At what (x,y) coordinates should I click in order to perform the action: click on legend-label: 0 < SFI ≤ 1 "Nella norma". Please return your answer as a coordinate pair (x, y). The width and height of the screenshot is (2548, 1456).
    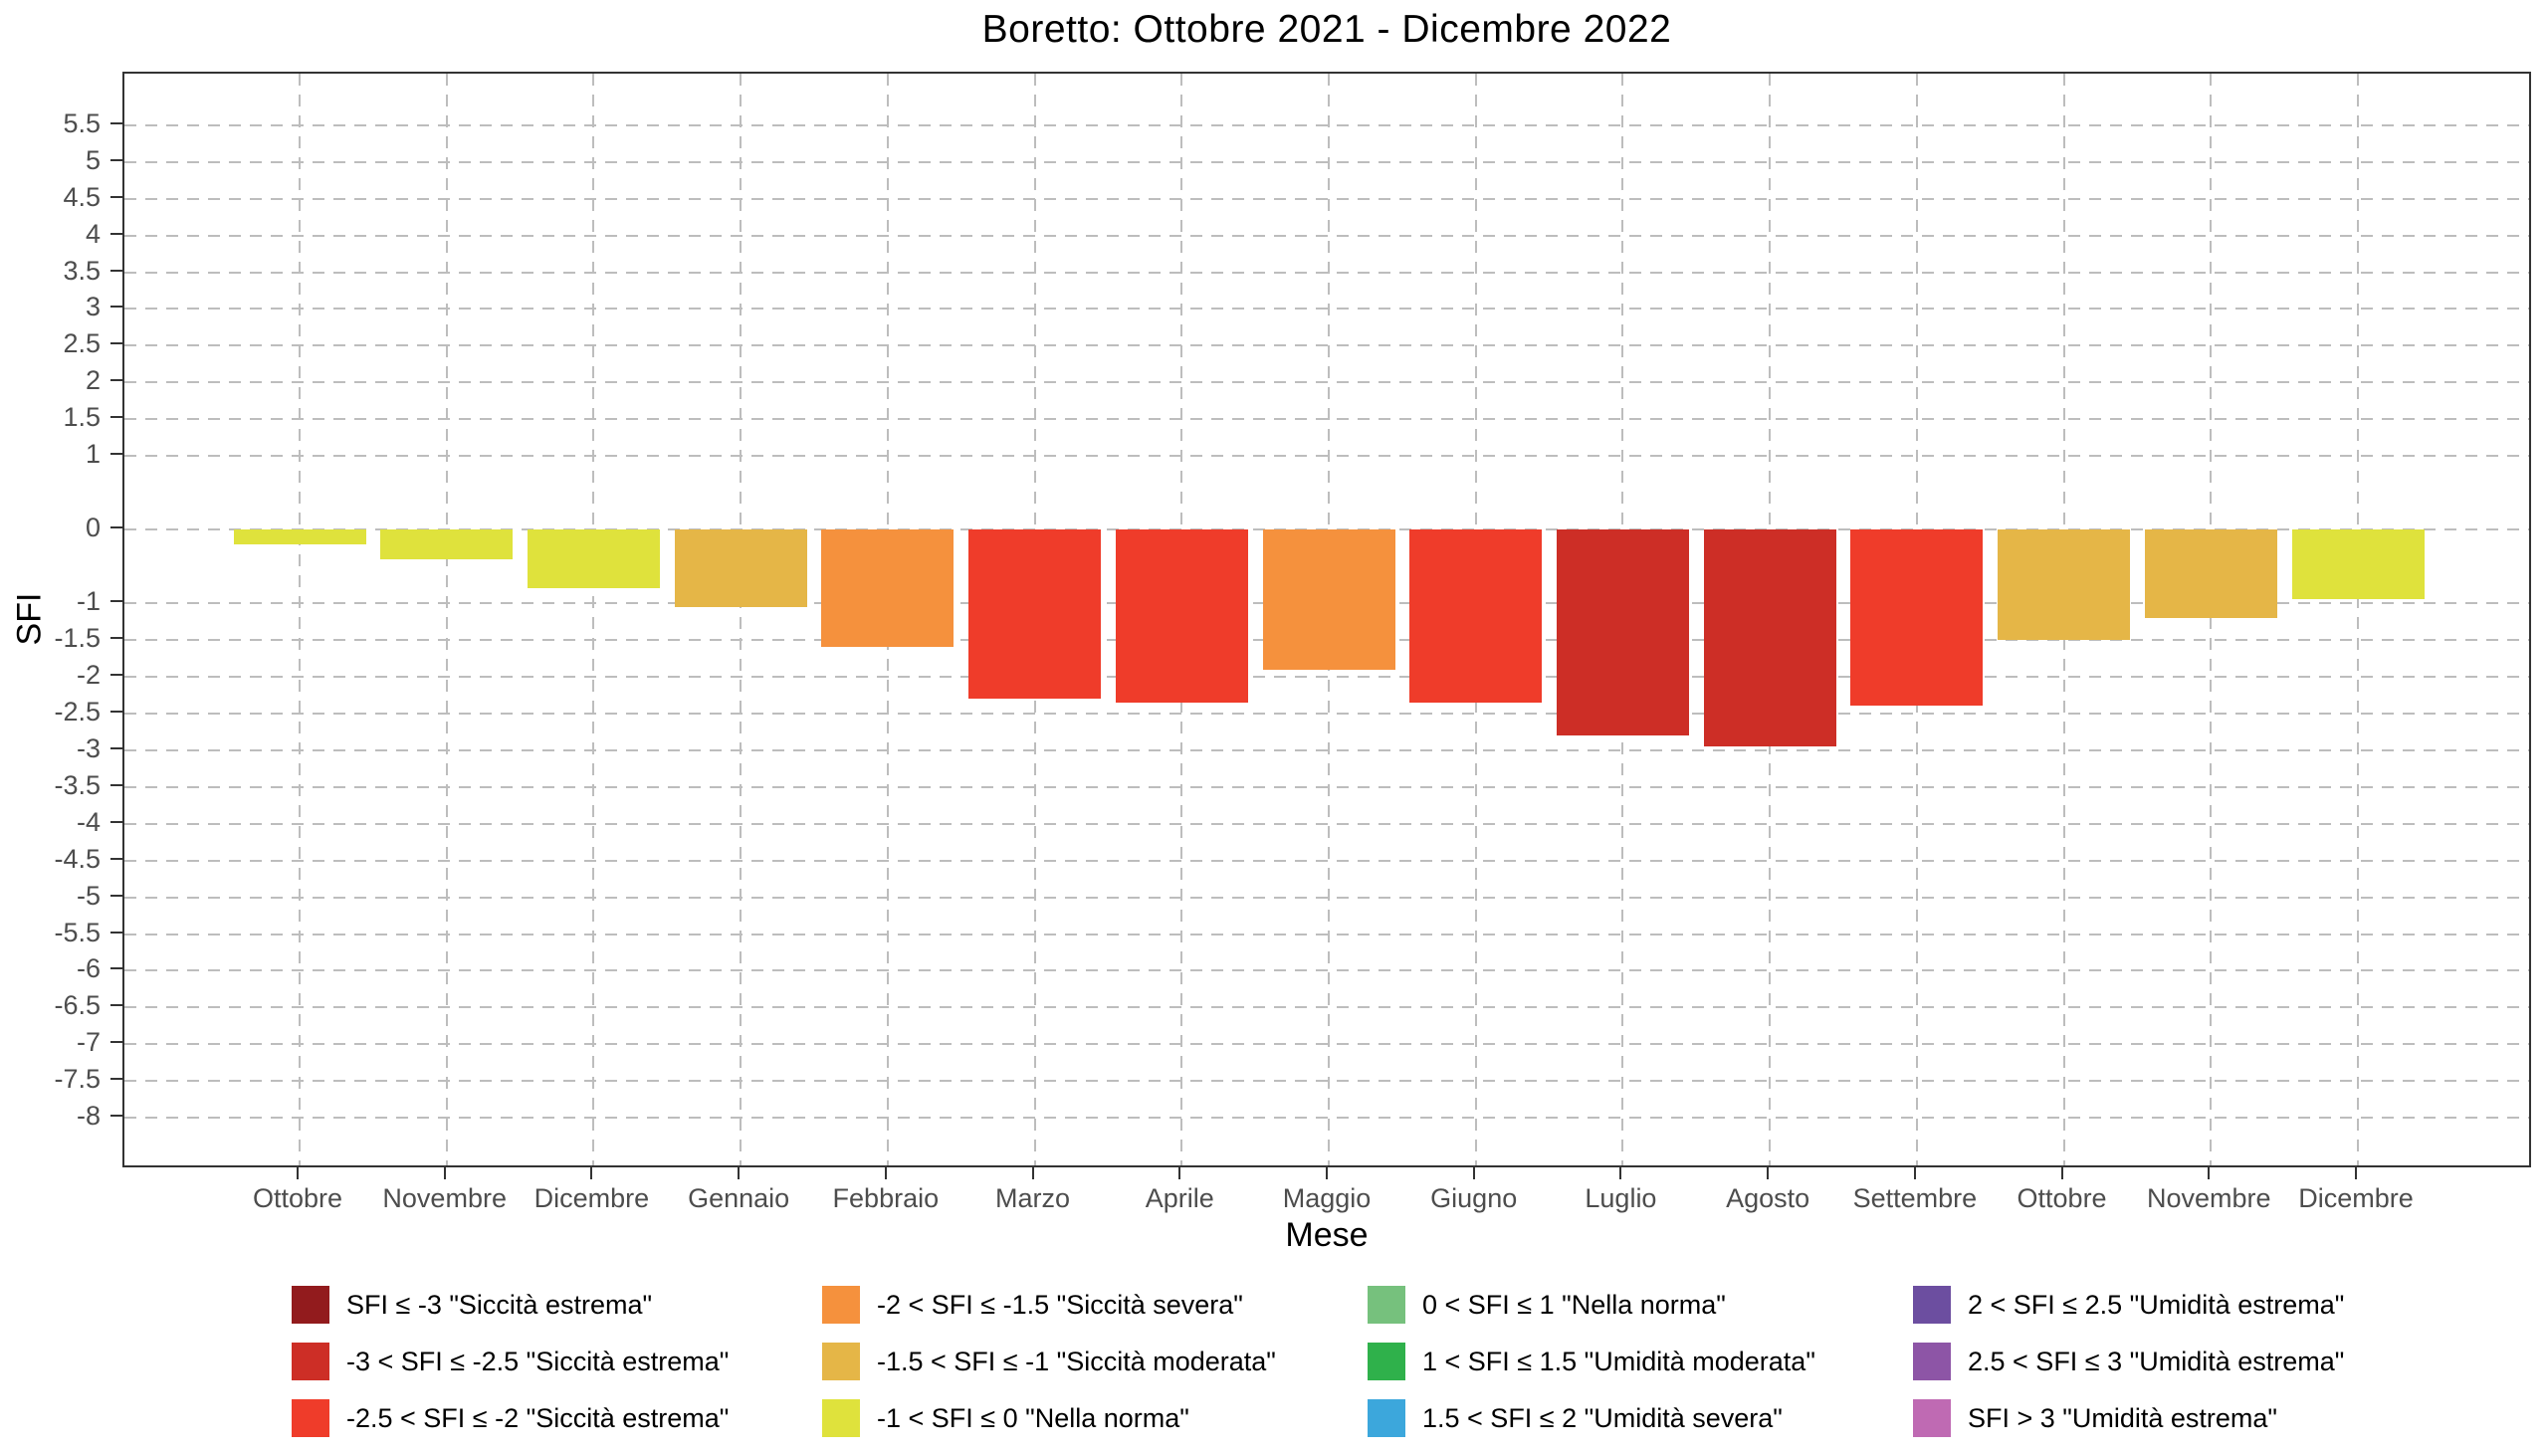
    Looking at the image, I should click on (1574, 1304).